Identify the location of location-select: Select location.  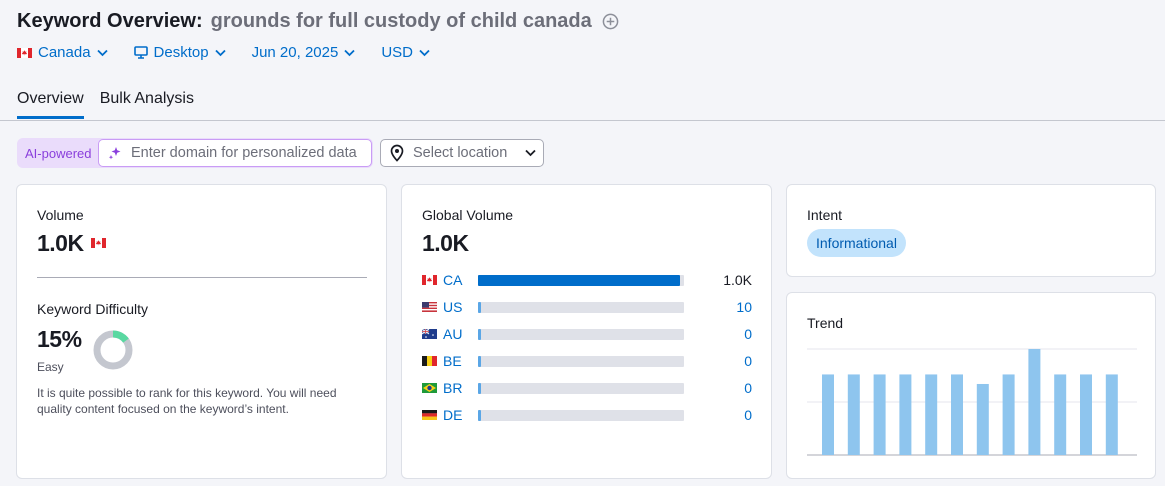
(462, 153).